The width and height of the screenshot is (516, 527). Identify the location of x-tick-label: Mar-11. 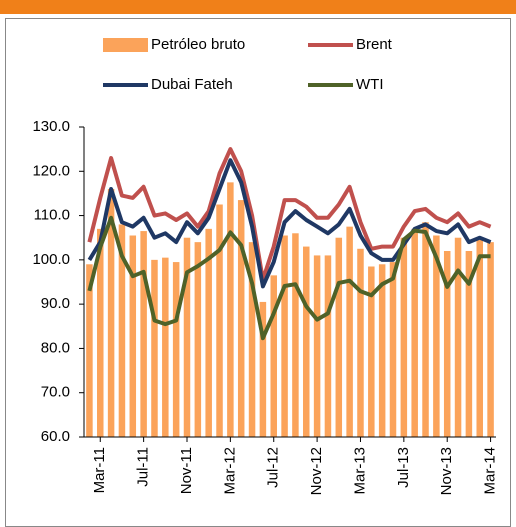
(99, 470).